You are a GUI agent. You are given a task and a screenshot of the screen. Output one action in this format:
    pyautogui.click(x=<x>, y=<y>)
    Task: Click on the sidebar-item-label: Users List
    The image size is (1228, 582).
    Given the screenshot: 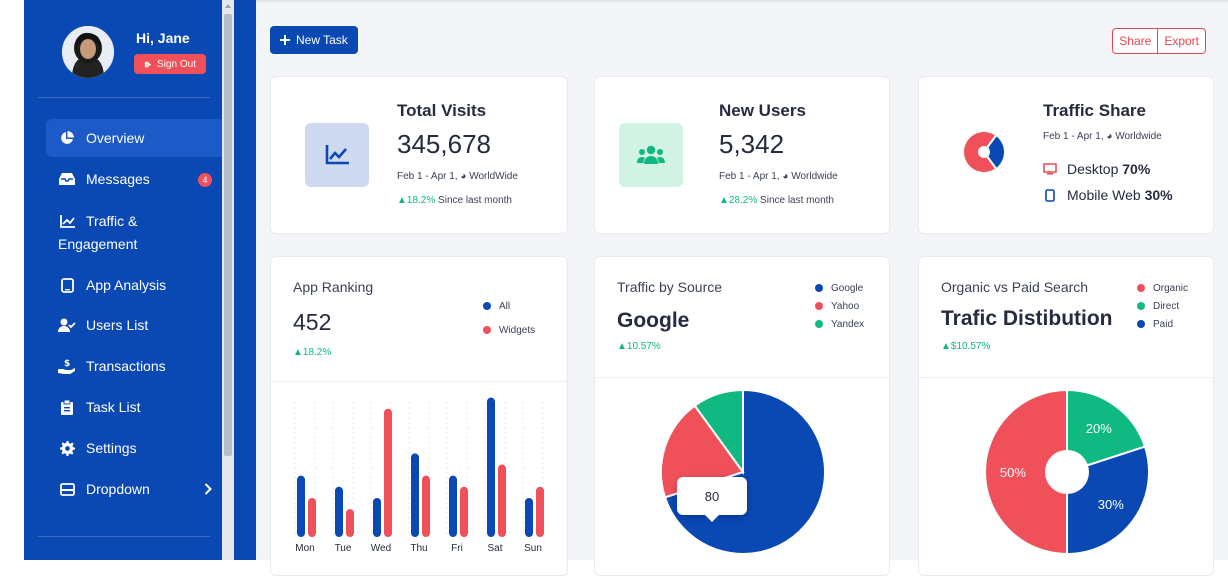 What is the action you would take?
    pyautogui.click(x=117, y=325)
    